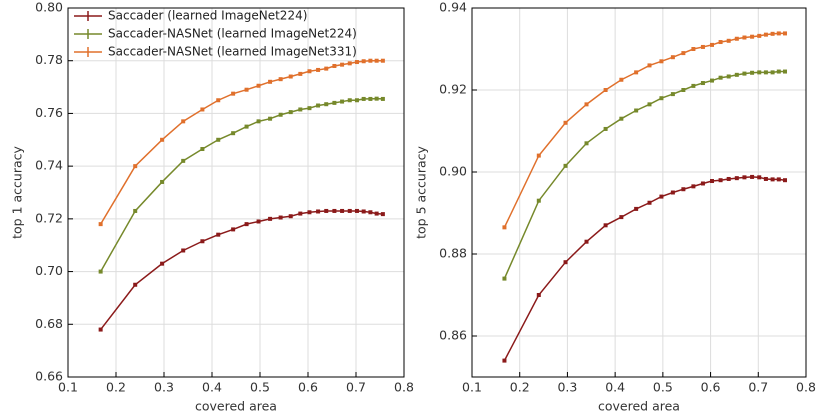 The width and height of the screenshot is (831, 416). Describe the element at coordinates (567, 387) in the screenshot. I see `x-tick-label: 0.3` at that location.